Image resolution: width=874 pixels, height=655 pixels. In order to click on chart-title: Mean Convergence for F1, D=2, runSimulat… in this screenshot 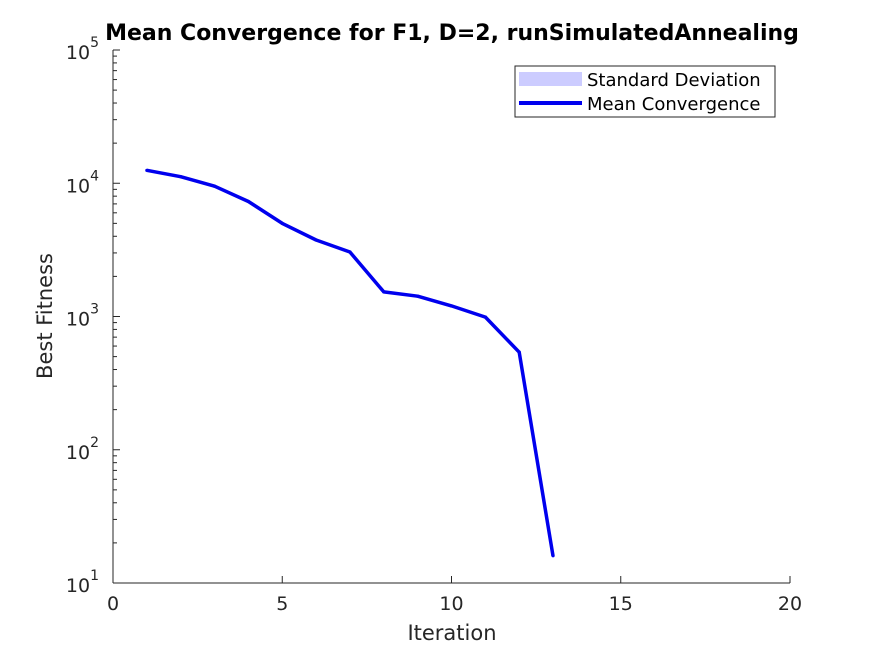, I will do `click(452, 33)`.